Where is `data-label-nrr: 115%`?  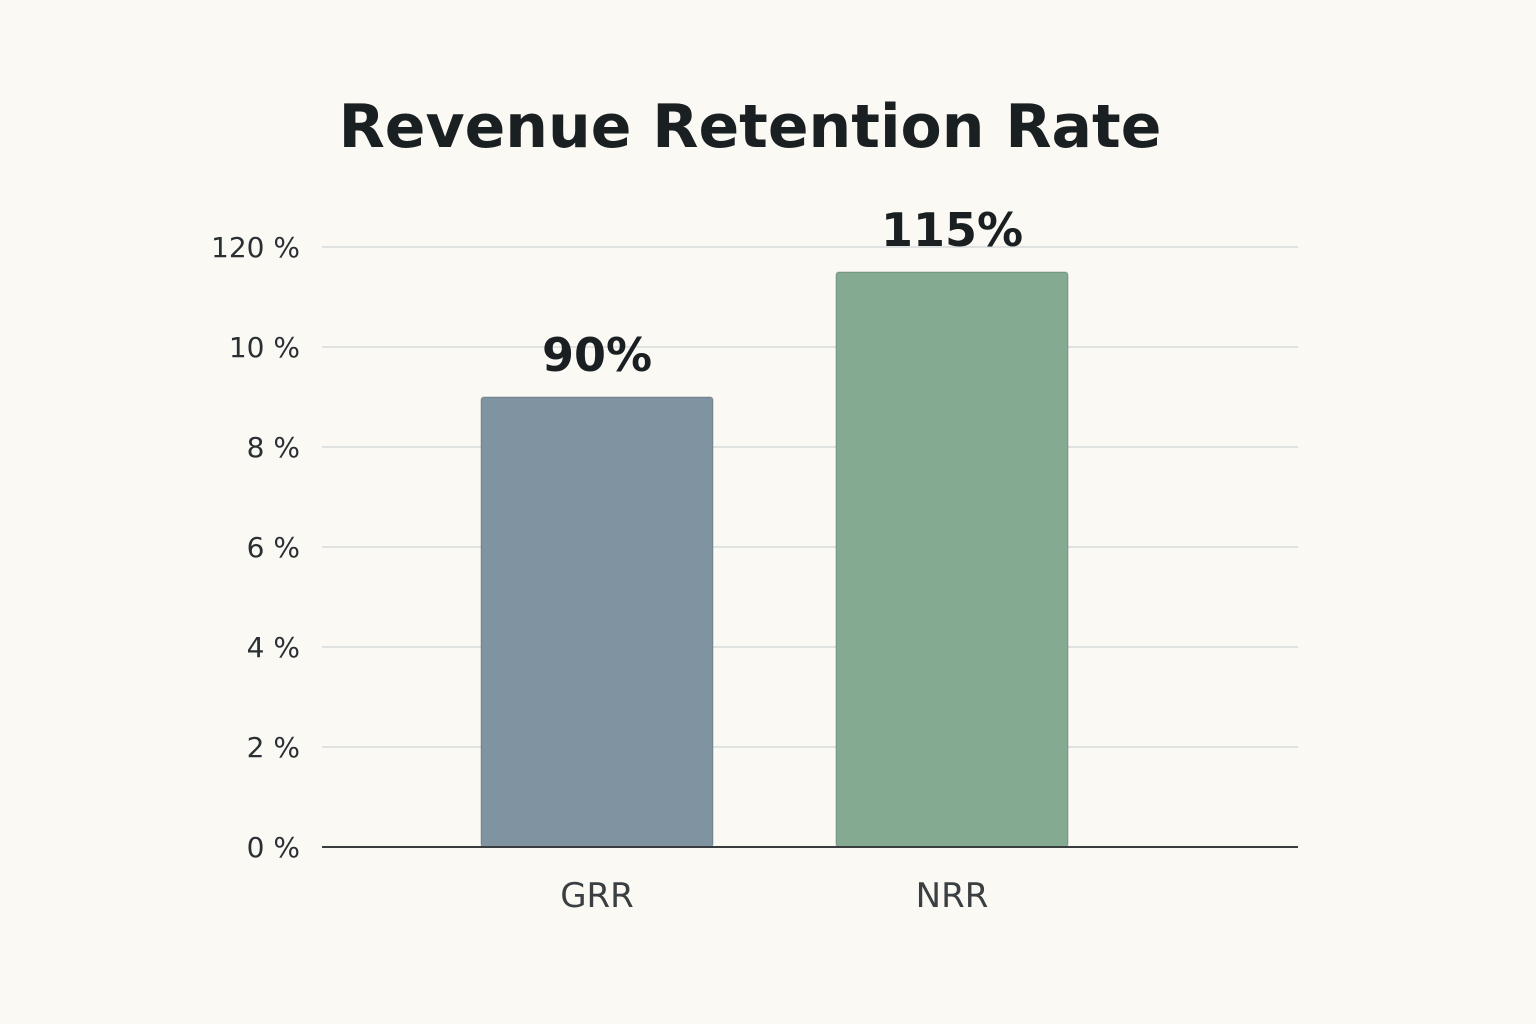 data-label-nrr: 115% is located at coordinates (952, 230).